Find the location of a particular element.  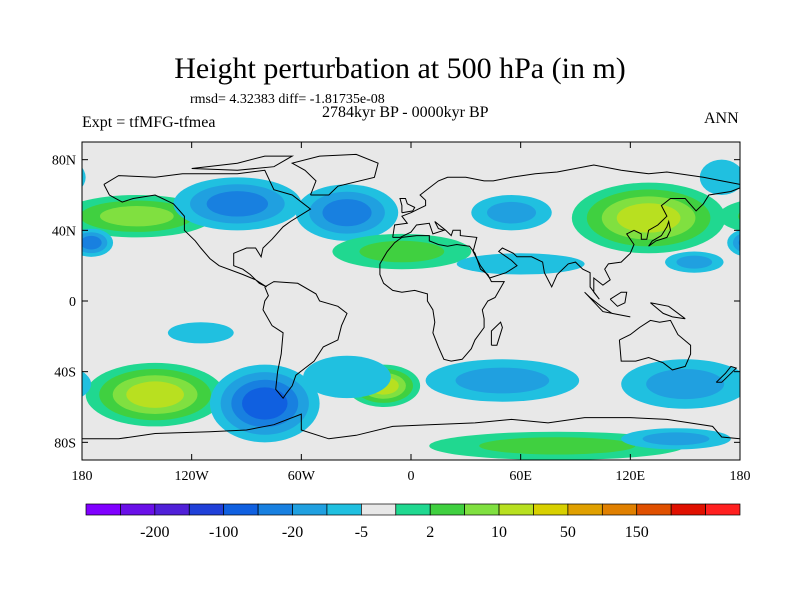

y-tick-label: 80S is located at coordinates (65, 443).